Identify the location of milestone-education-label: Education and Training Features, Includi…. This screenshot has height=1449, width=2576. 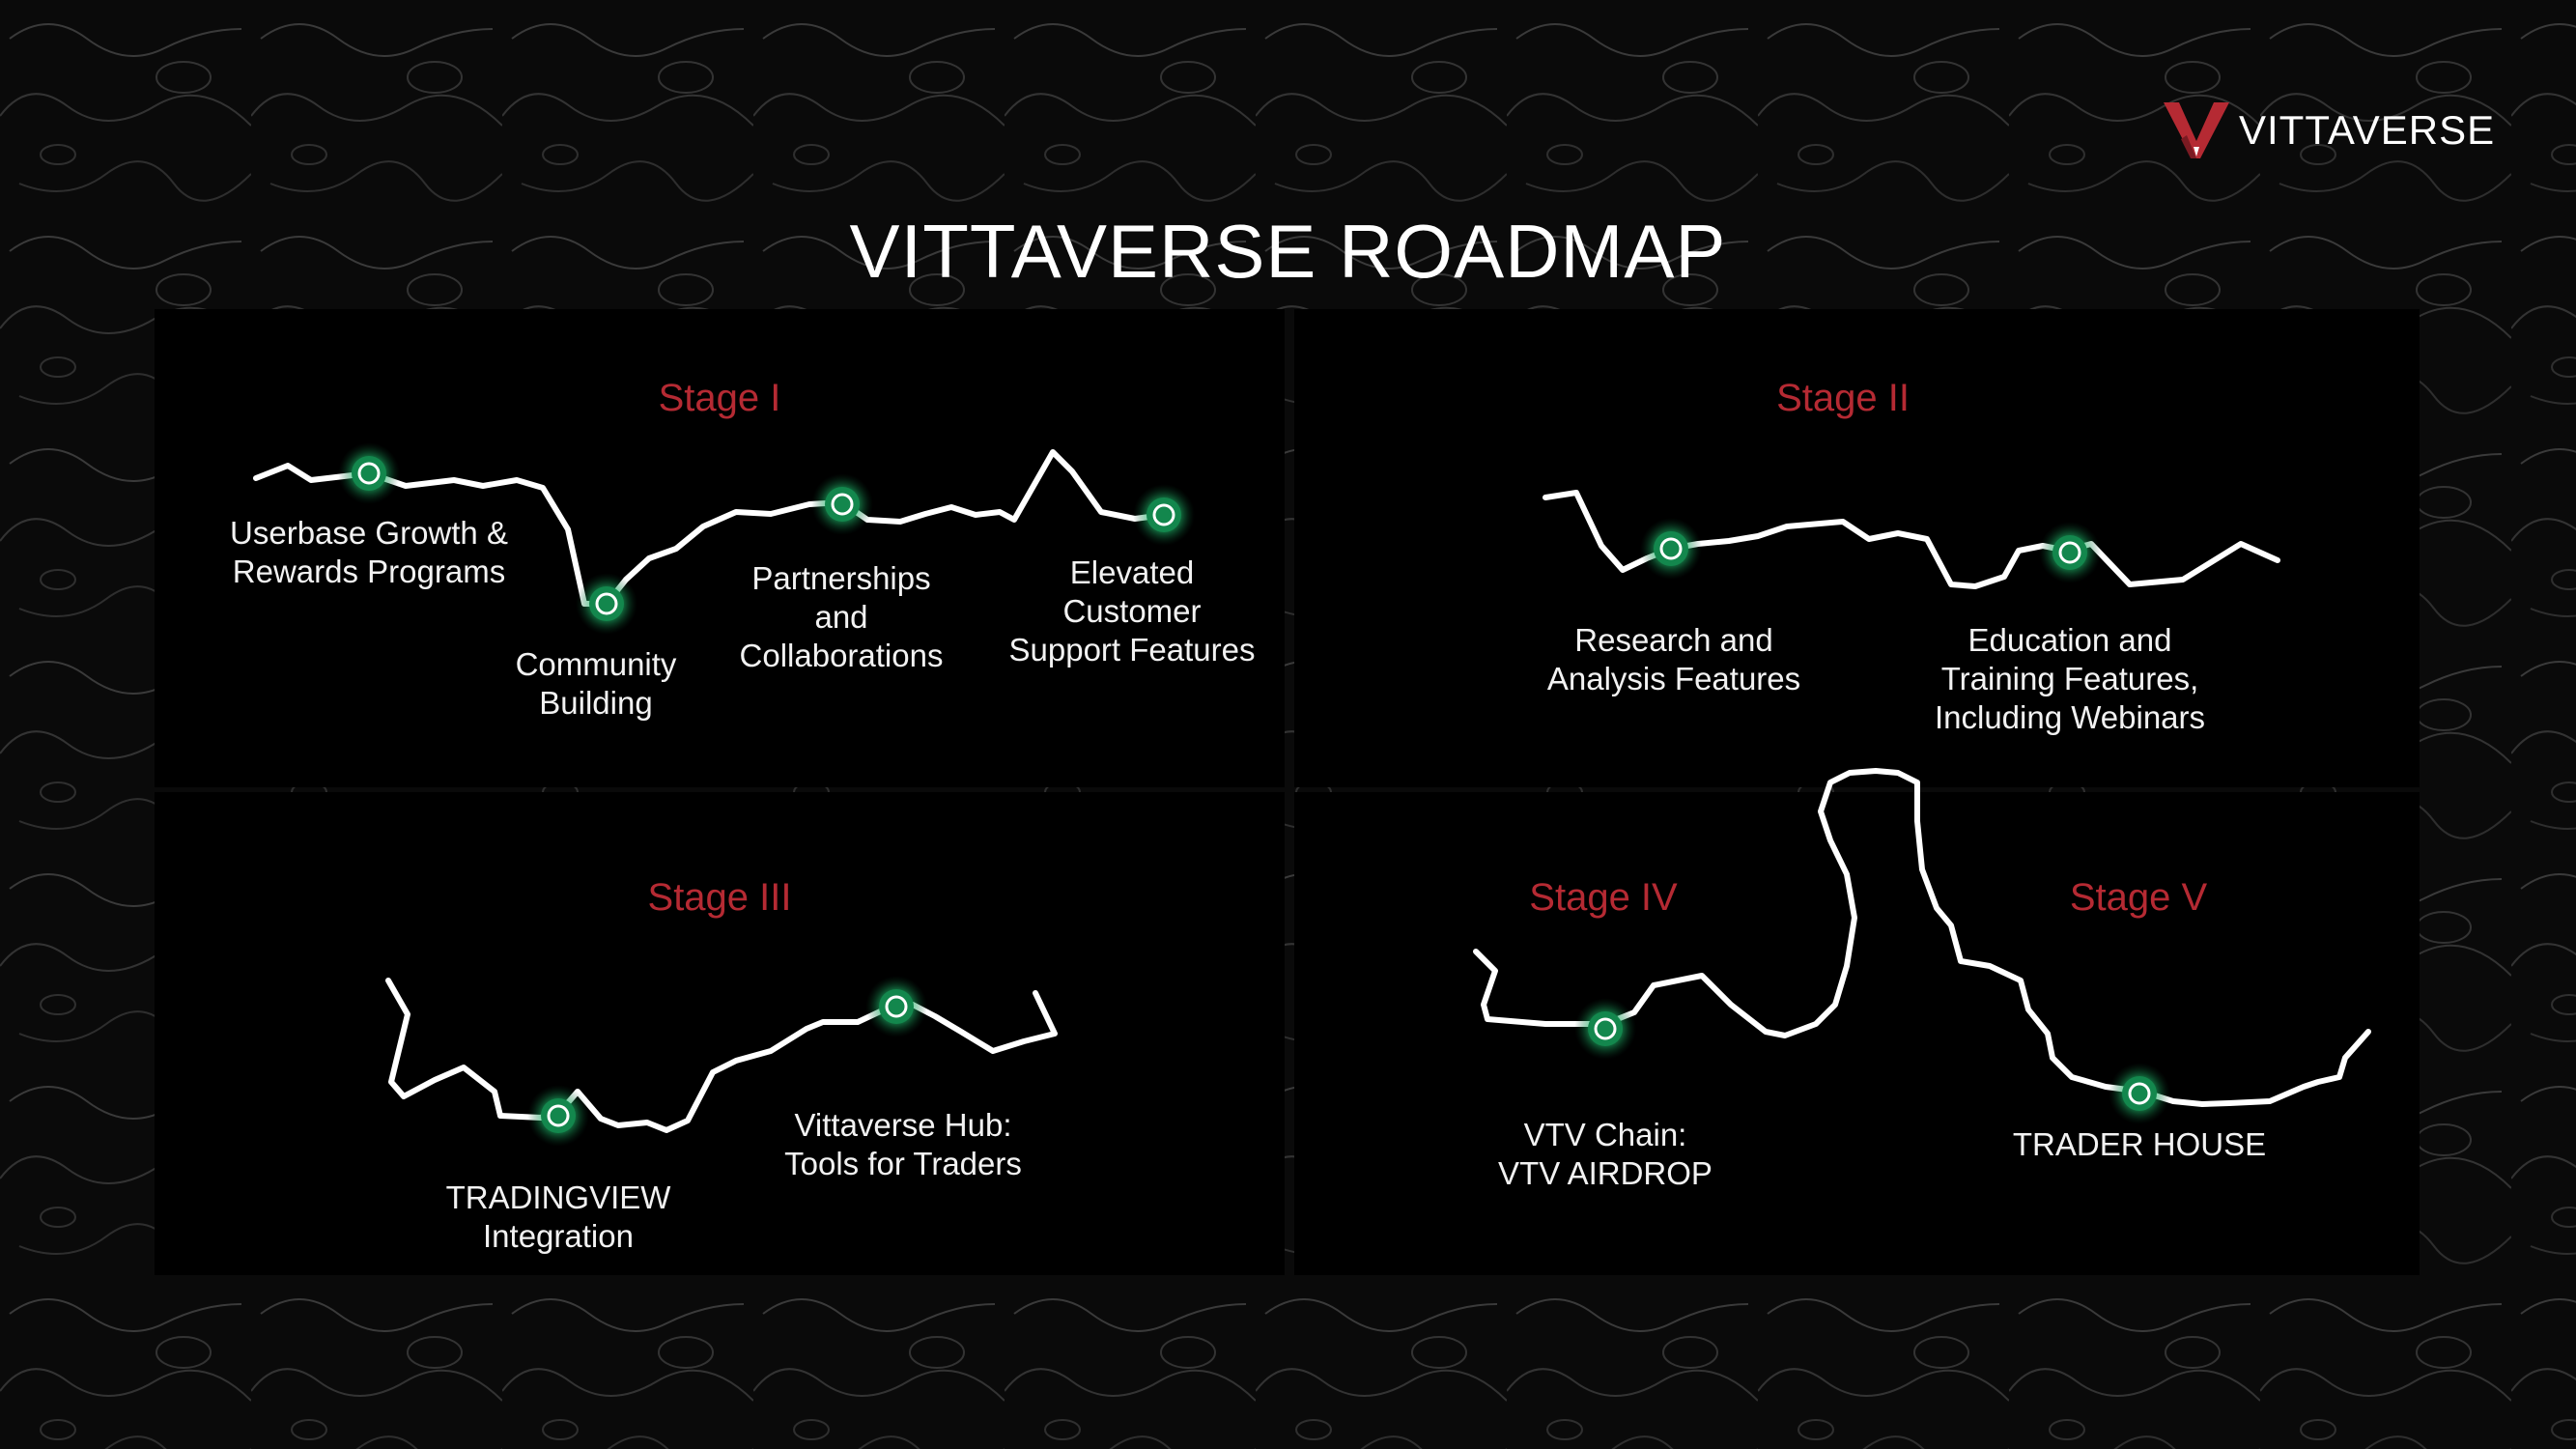
(2070, 678).